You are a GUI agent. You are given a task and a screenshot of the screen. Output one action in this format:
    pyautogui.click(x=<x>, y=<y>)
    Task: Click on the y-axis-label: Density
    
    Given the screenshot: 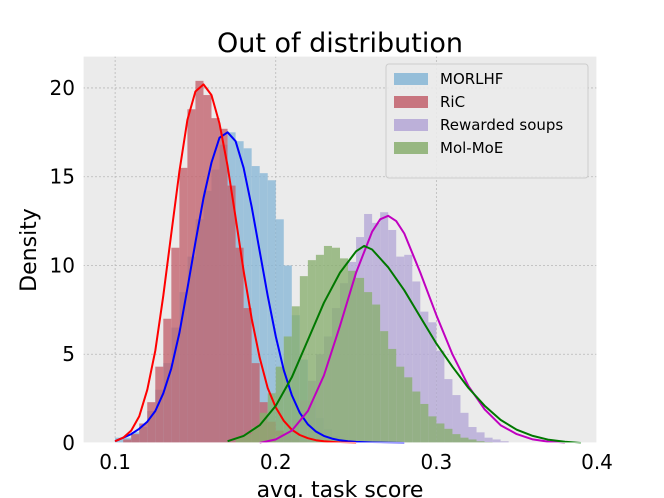 What is the action you would take?
    pyautogui.click(x=29, y=250)
    